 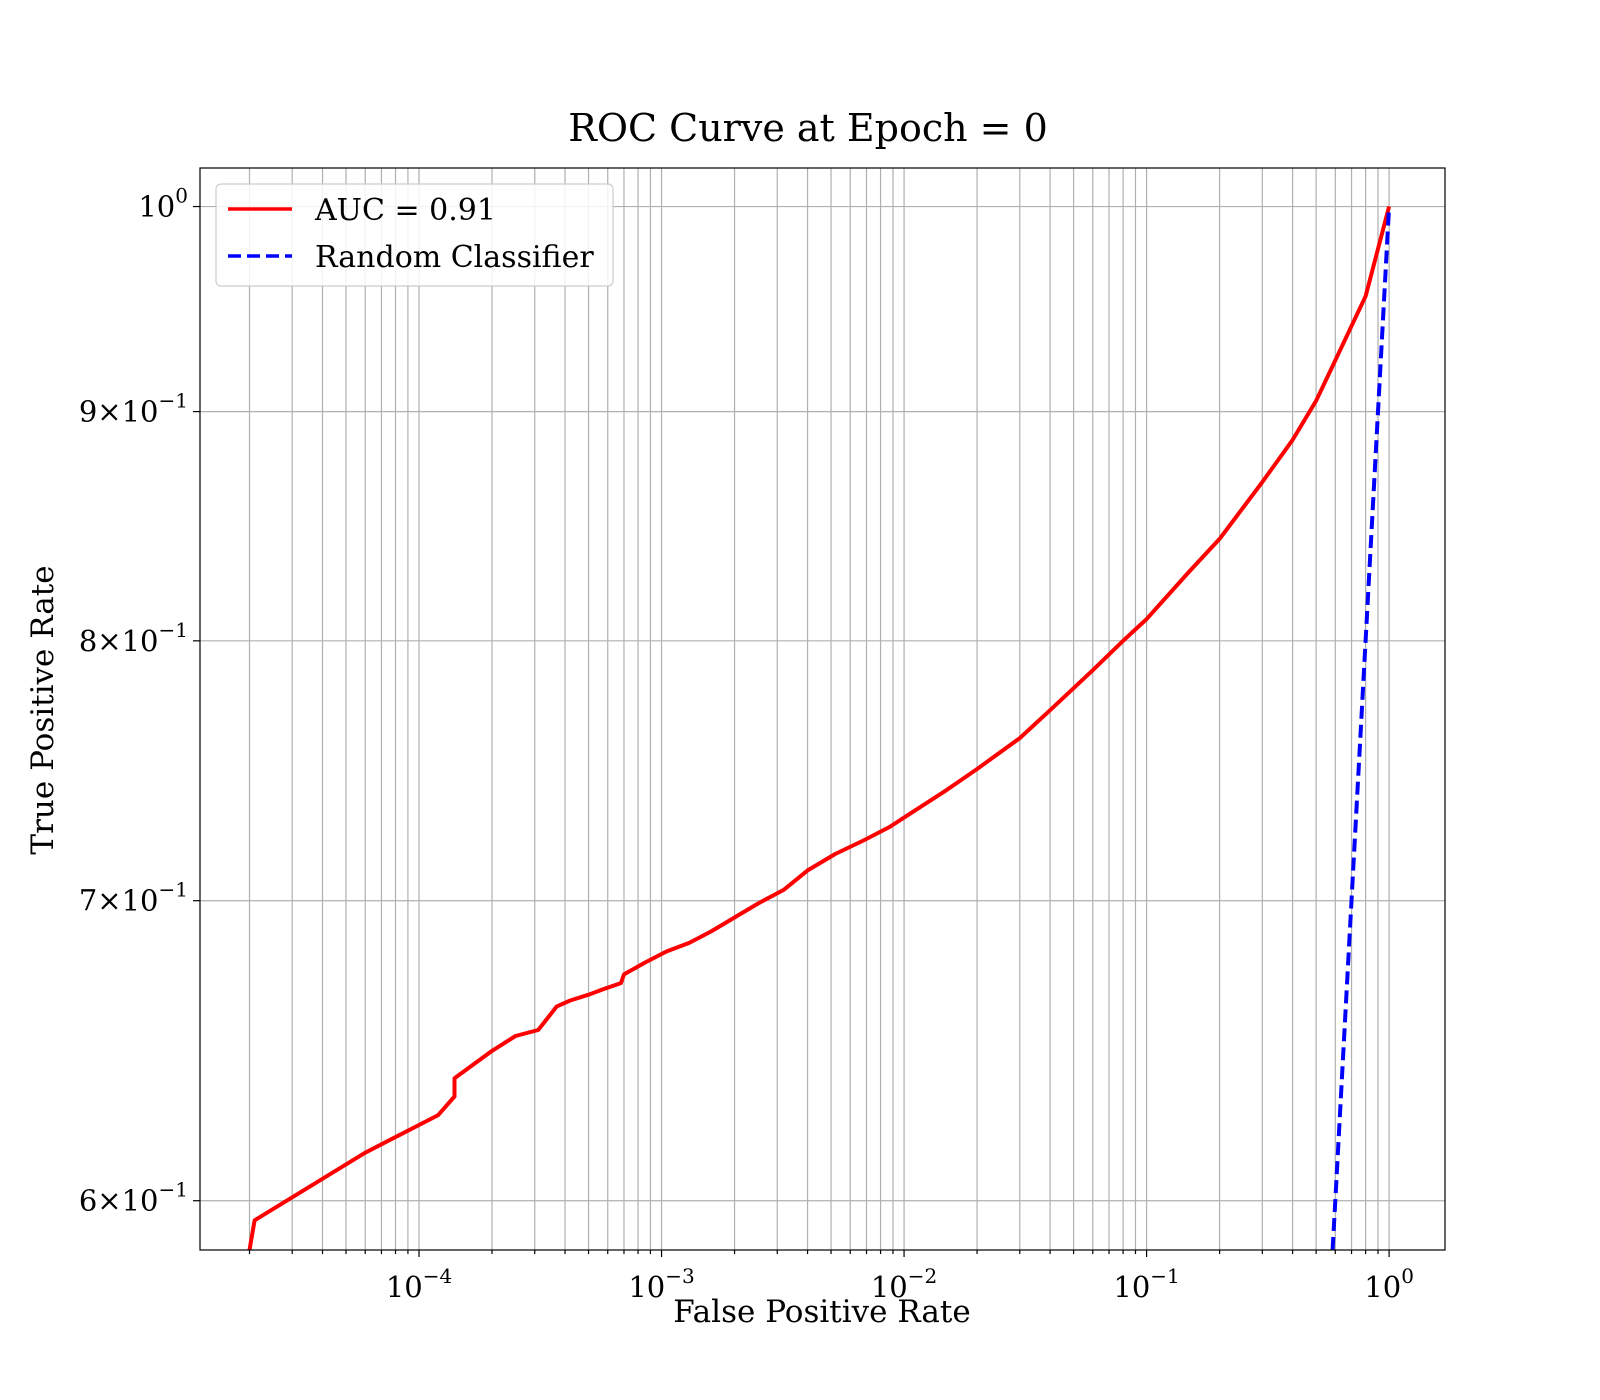 I want to click on x-axis-label: False Positive Rate, so click(x=821, y=1312).